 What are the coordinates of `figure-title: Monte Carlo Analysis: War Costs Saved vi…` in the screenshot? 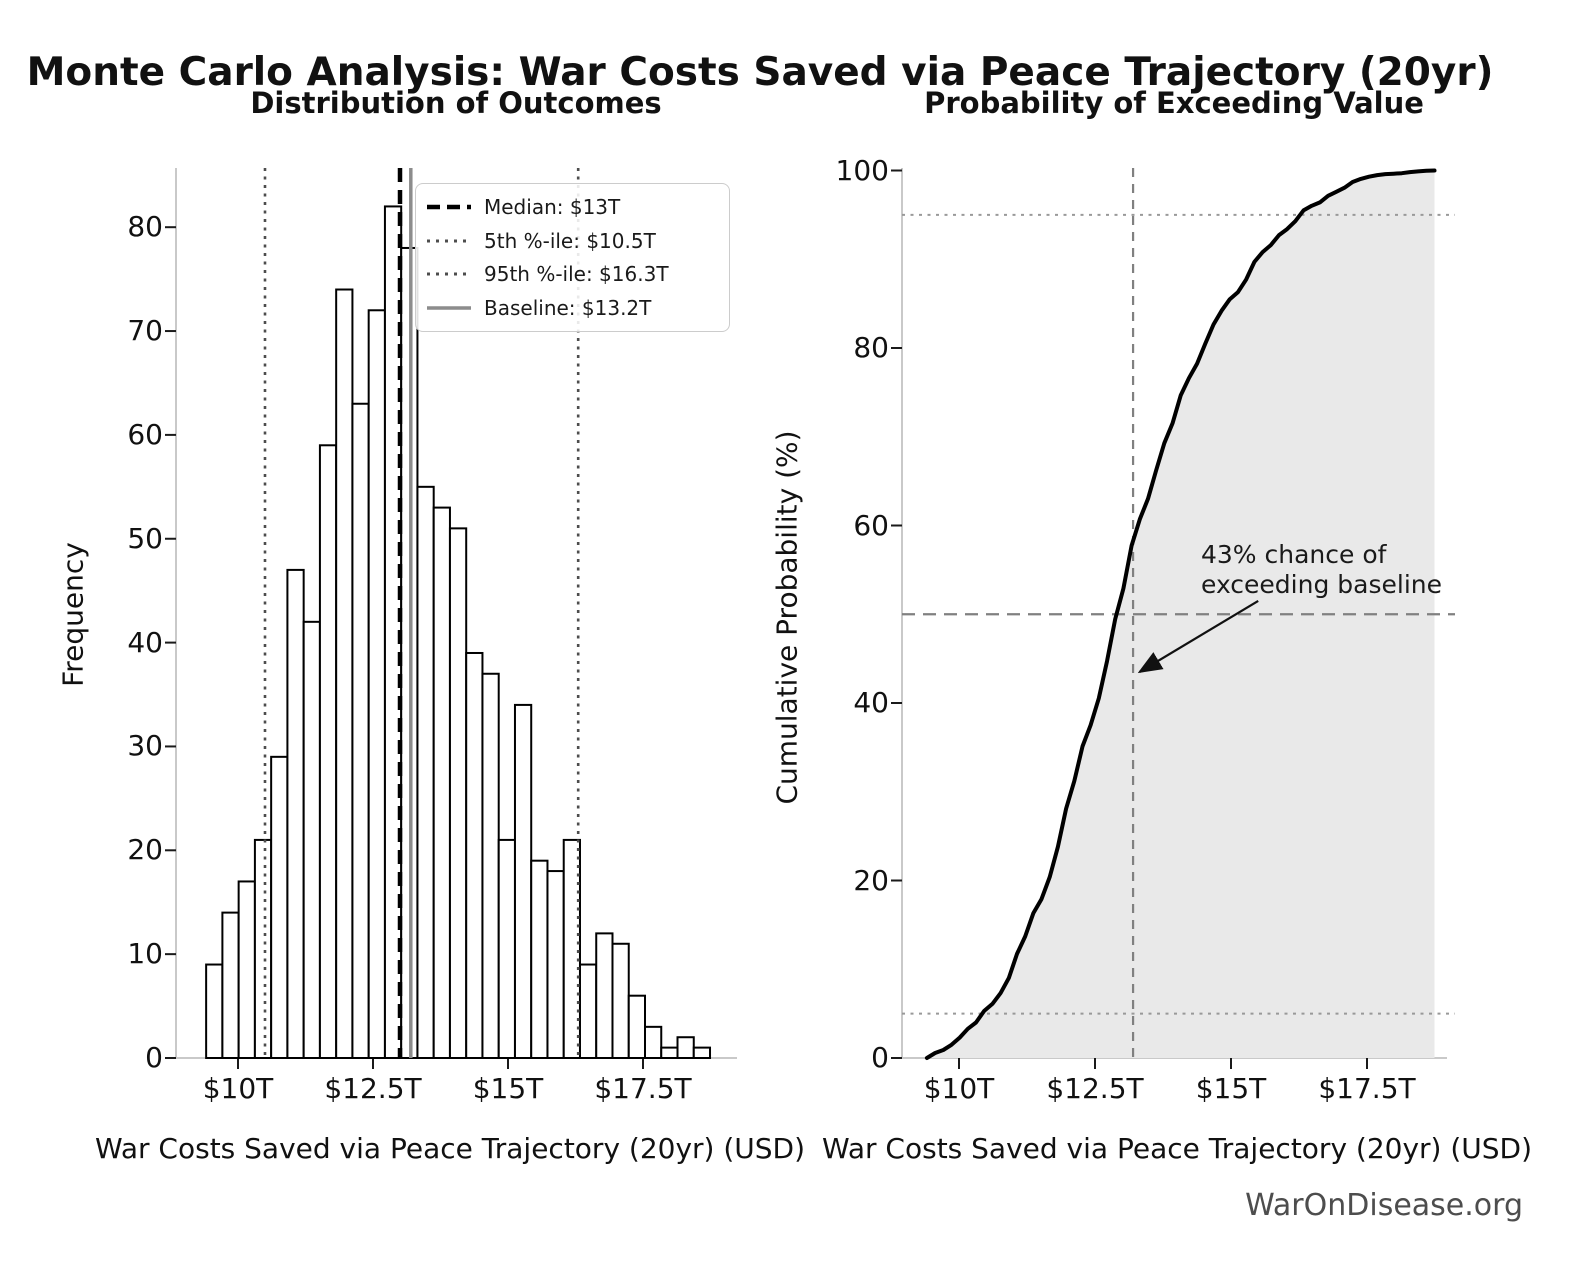 It's located at (760, 72).